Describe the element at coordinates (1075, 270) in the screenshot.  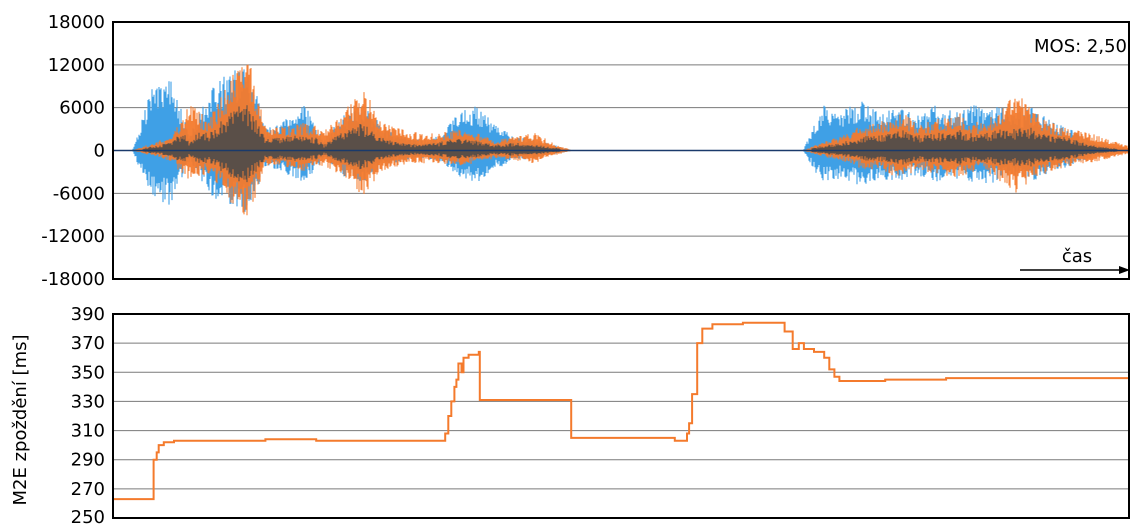
I see `time-arrow` at that location.